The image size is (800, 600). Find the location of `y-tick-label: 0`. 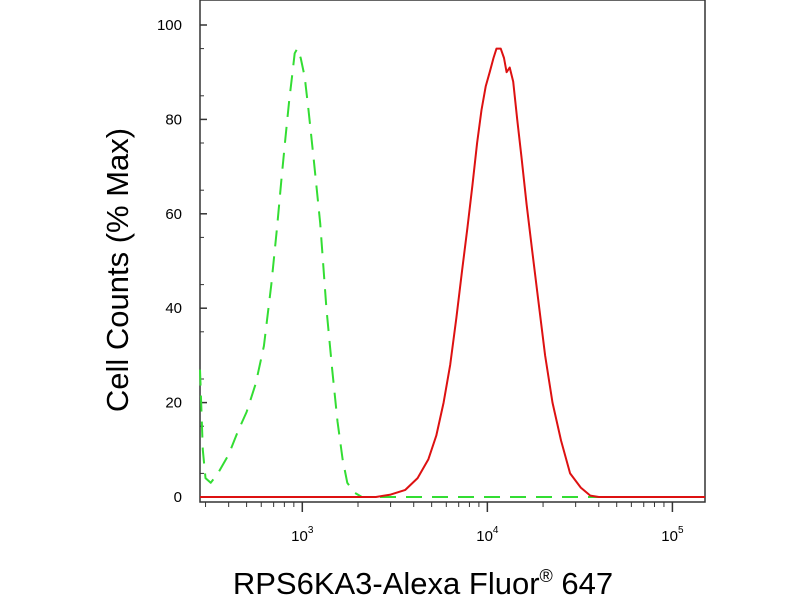

y-tick-label: 0 is located at coordinates (178, 497).